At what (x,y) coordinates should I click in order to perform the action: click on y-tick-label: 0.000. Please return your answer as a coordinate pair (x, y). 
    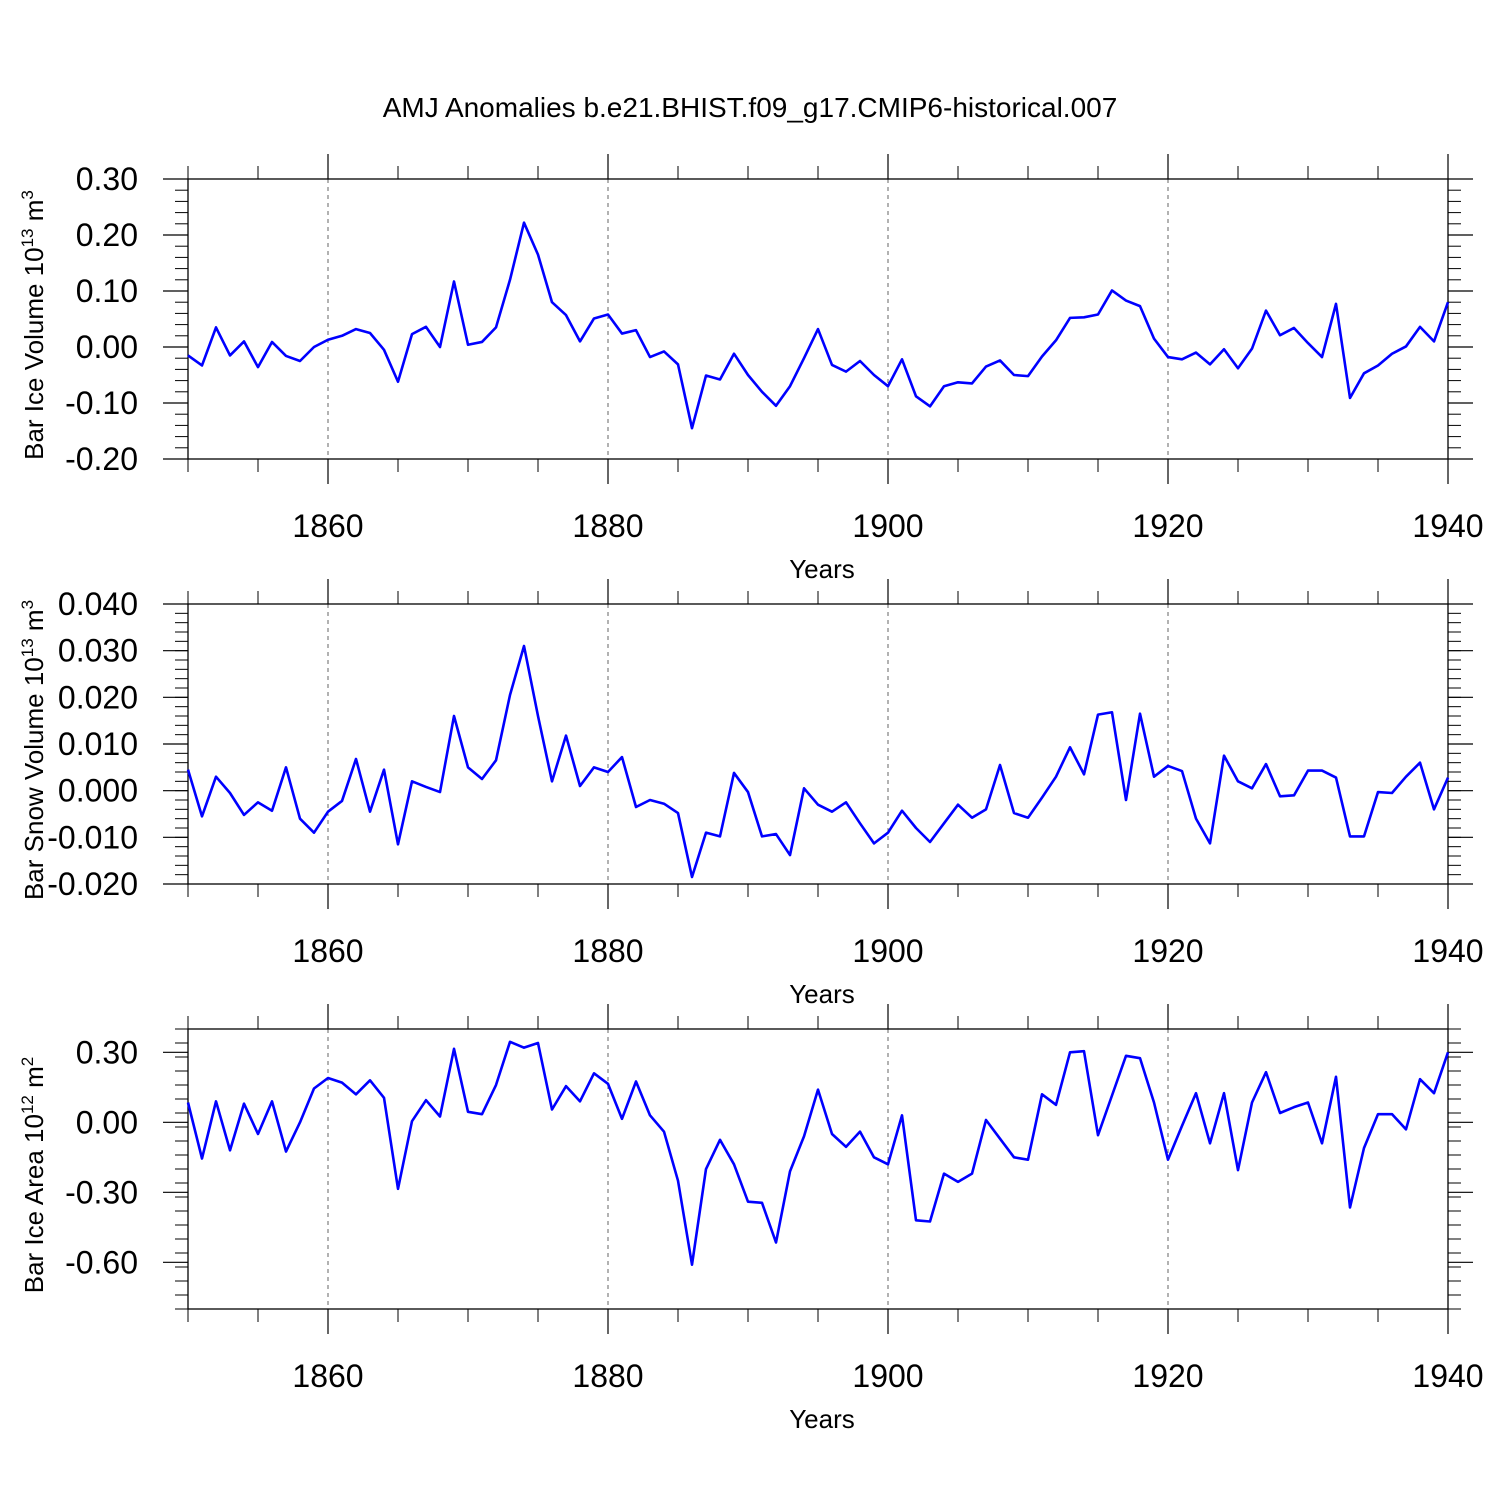
    Looking at the image, I should click on (98, 791).